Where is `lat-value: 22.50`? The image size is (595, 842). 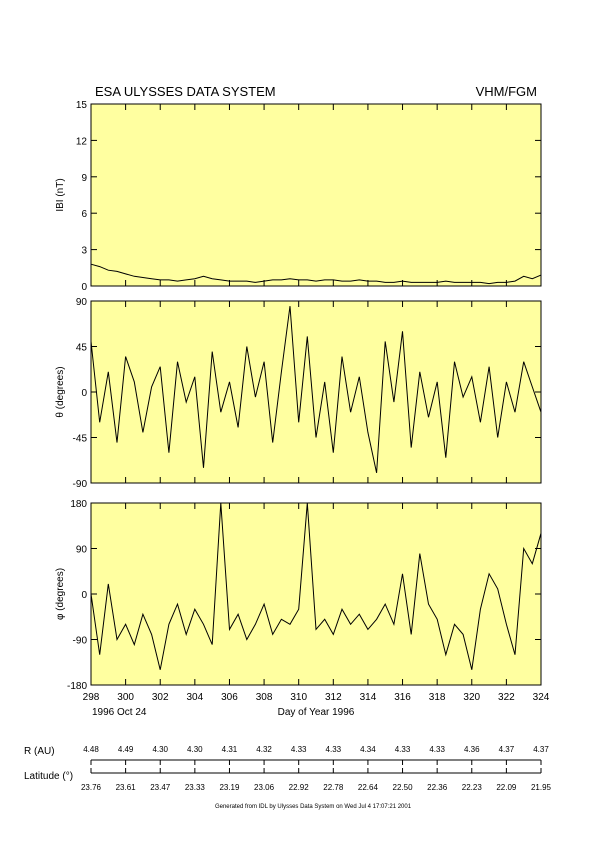
lat-value: 22.50 is located at coordinates (403, 787).